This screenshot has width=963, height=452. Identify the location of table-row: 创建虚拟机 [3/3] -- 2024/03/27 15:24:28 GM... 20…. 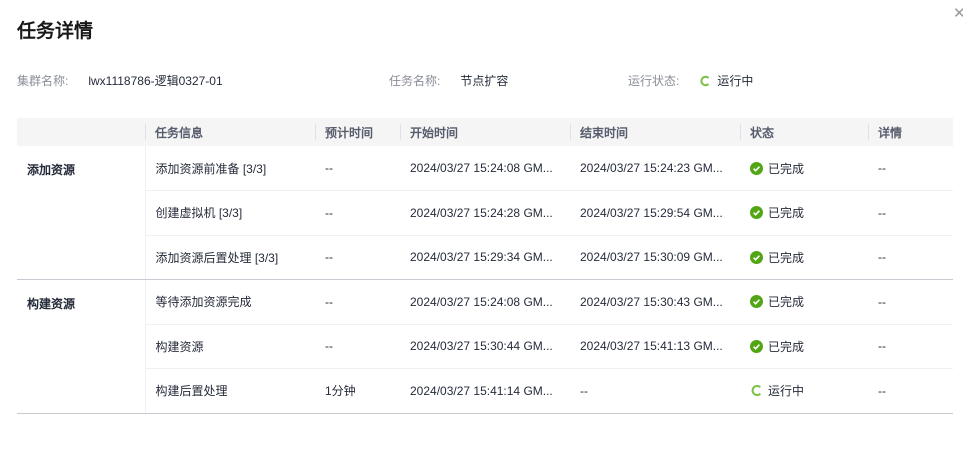
(485, 213).